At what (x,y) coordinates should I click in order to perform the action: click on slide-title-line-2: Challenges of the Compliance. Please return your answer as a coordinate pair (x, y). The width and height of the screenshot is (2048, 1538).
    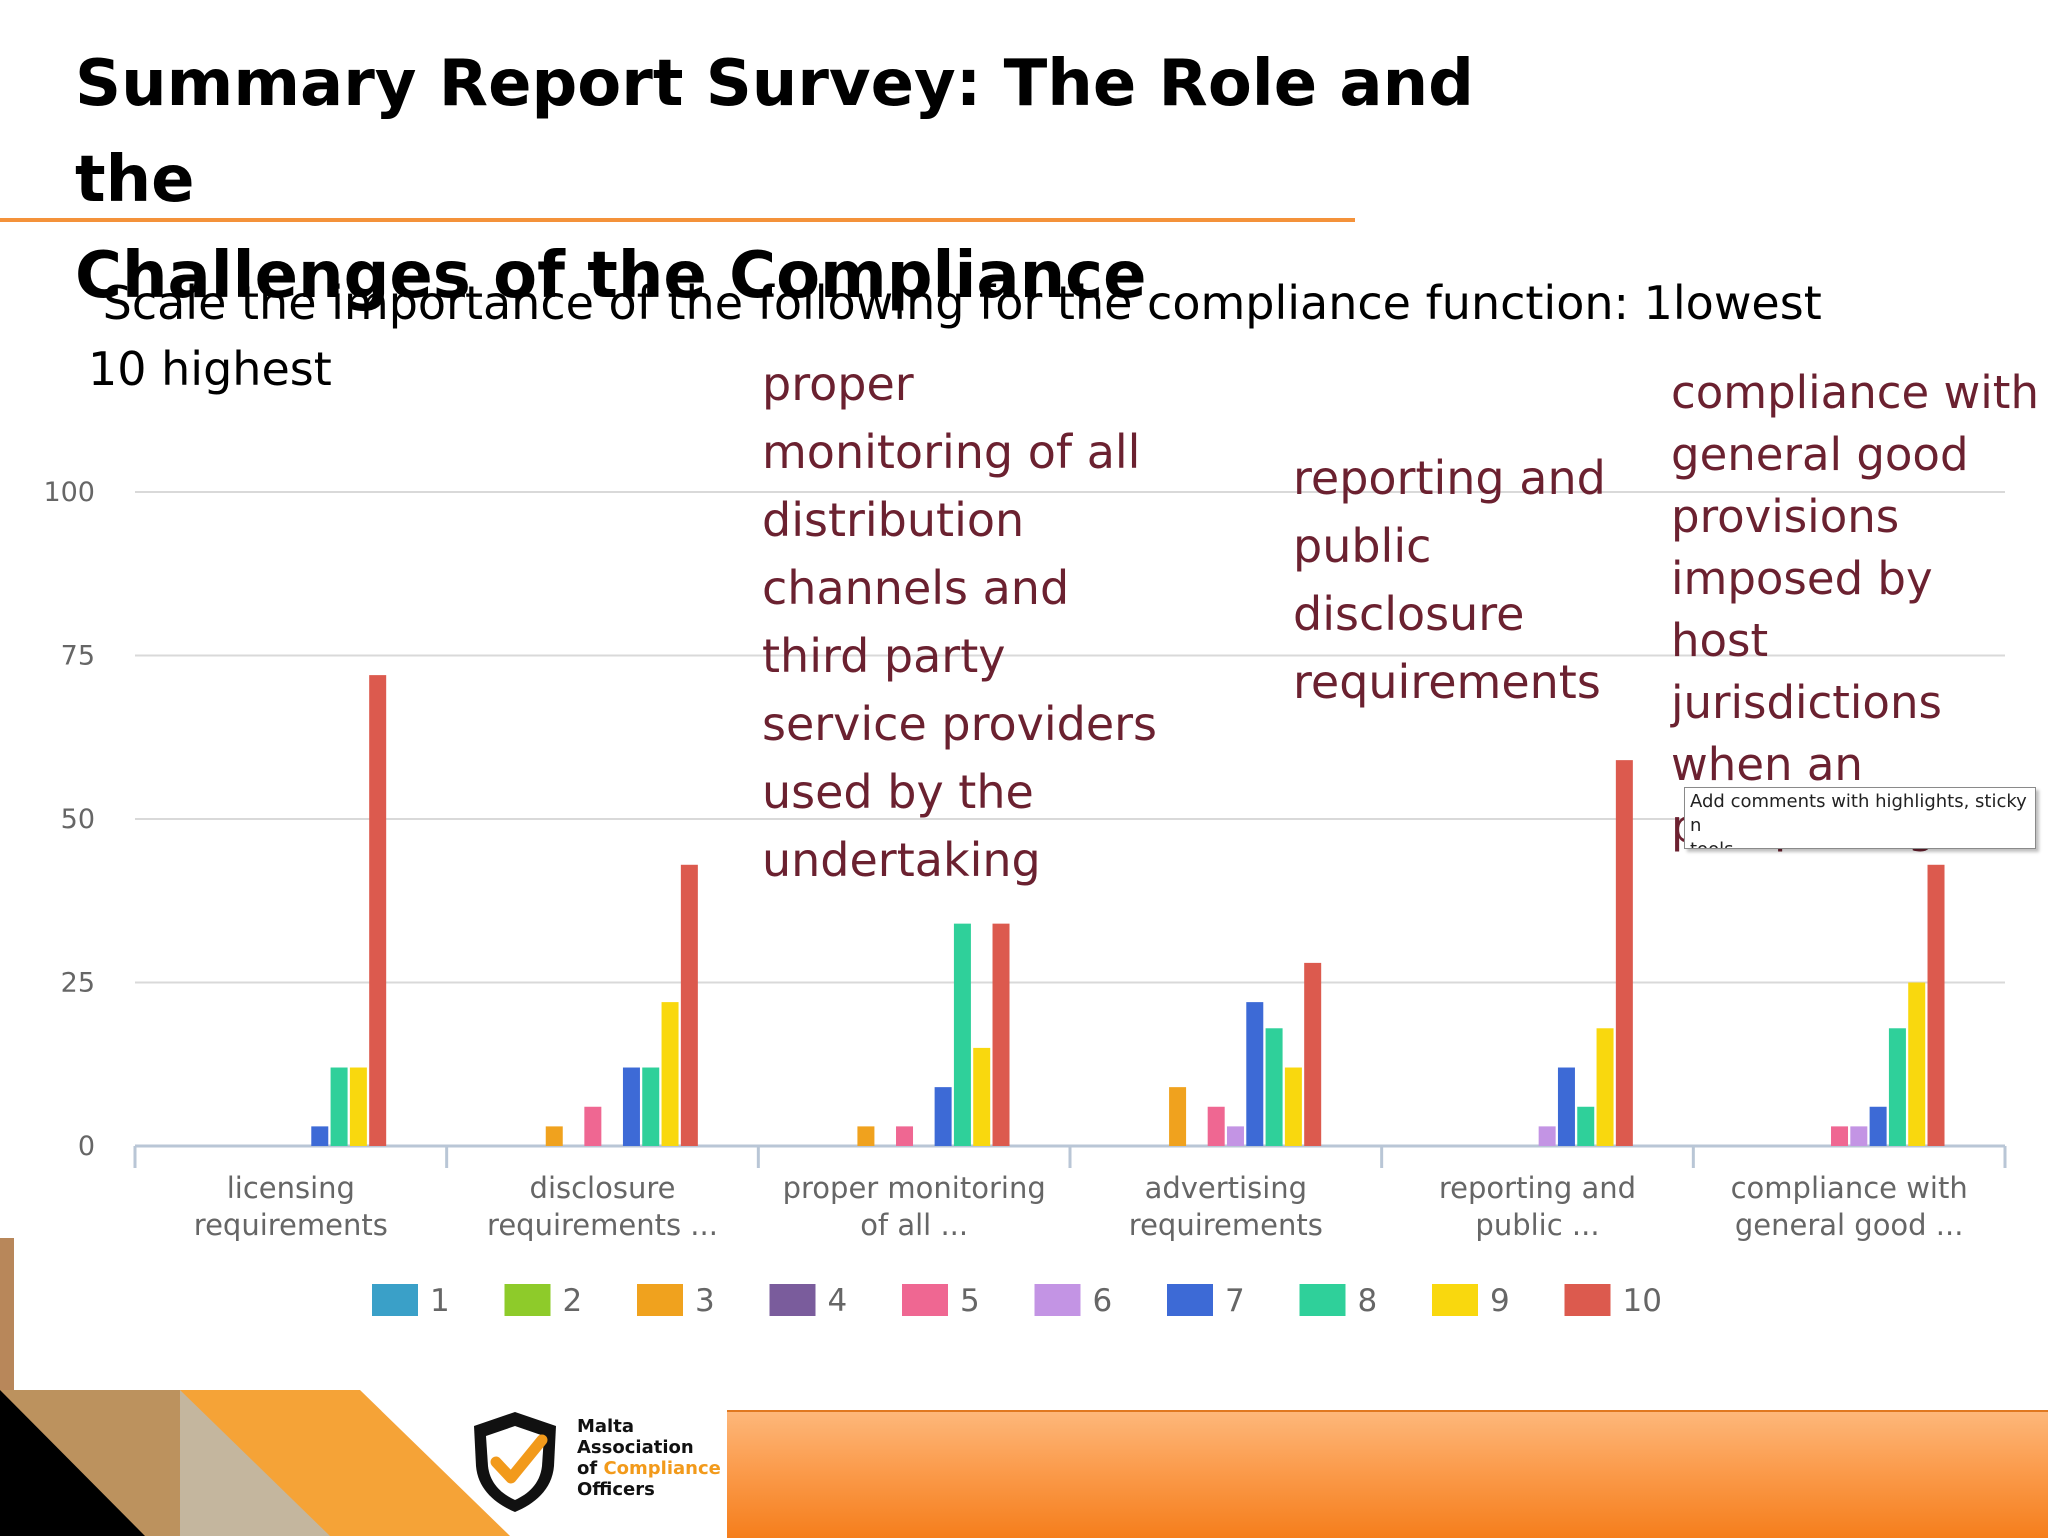
    Looking at the image, I should click on (611, 276).